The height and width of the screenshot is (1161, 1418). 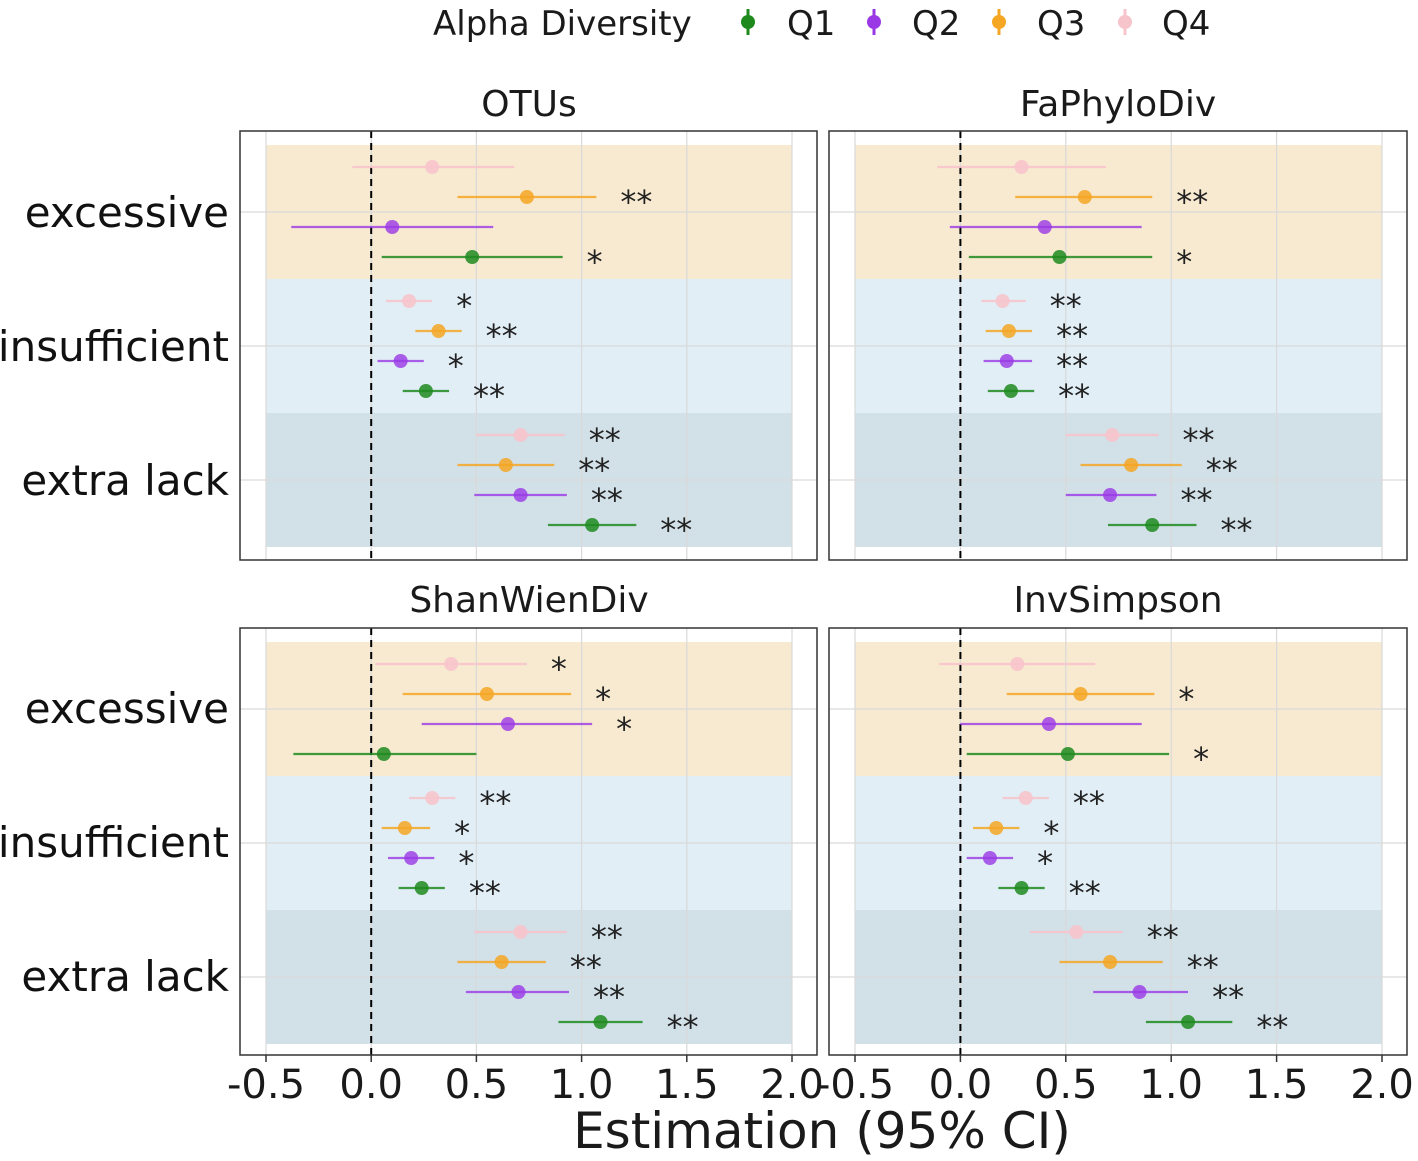 I want to click on x-tick-label: 2.0, so click(x=792, y=1085).